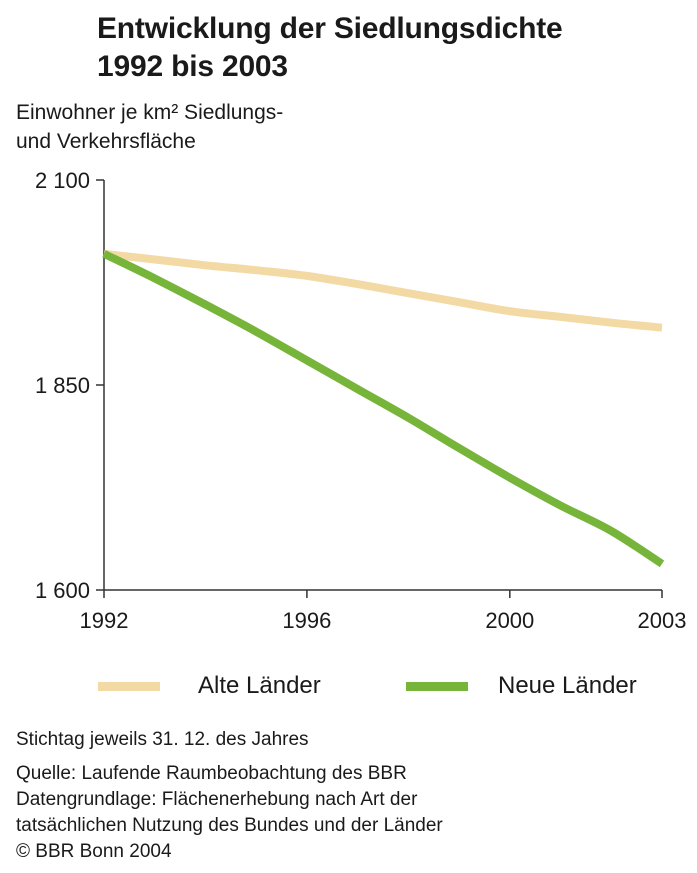  Describe the element at coordinates (94, 851) in the screenshot. I see `note-copyright: © BBR Bonn 2004` at that location.